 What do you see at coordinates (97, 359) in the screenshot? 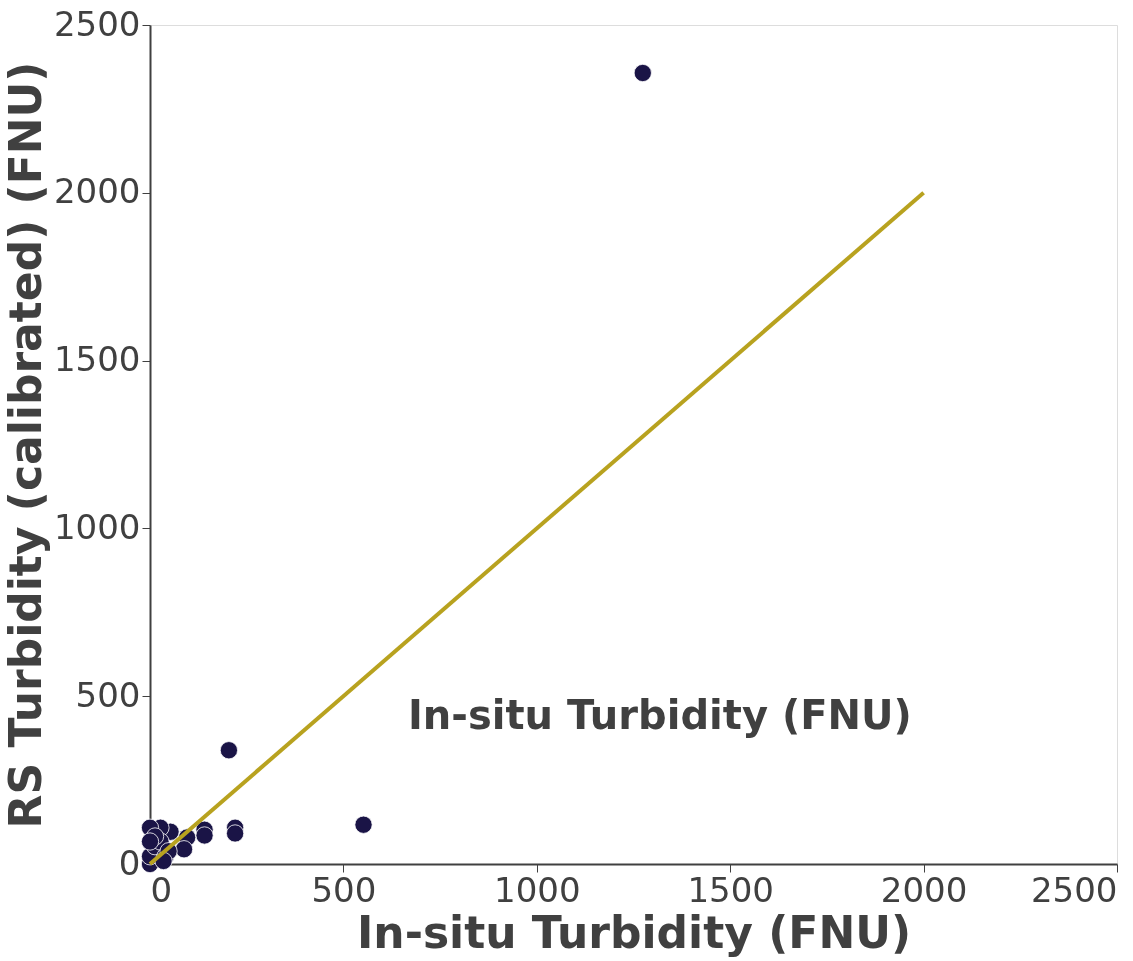
I see `y-tick-label: 1500` at bounding box center [97, 359].